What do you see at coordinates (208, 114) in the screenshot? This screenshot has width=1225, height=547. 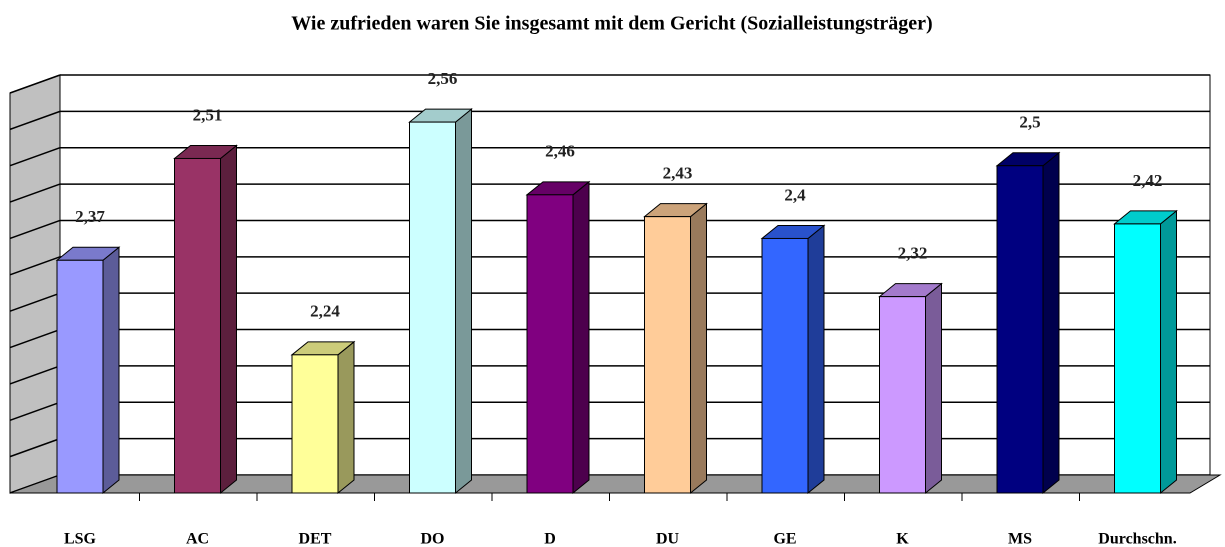 I see `value-label: 2,51` at bounding box center [208, 114].